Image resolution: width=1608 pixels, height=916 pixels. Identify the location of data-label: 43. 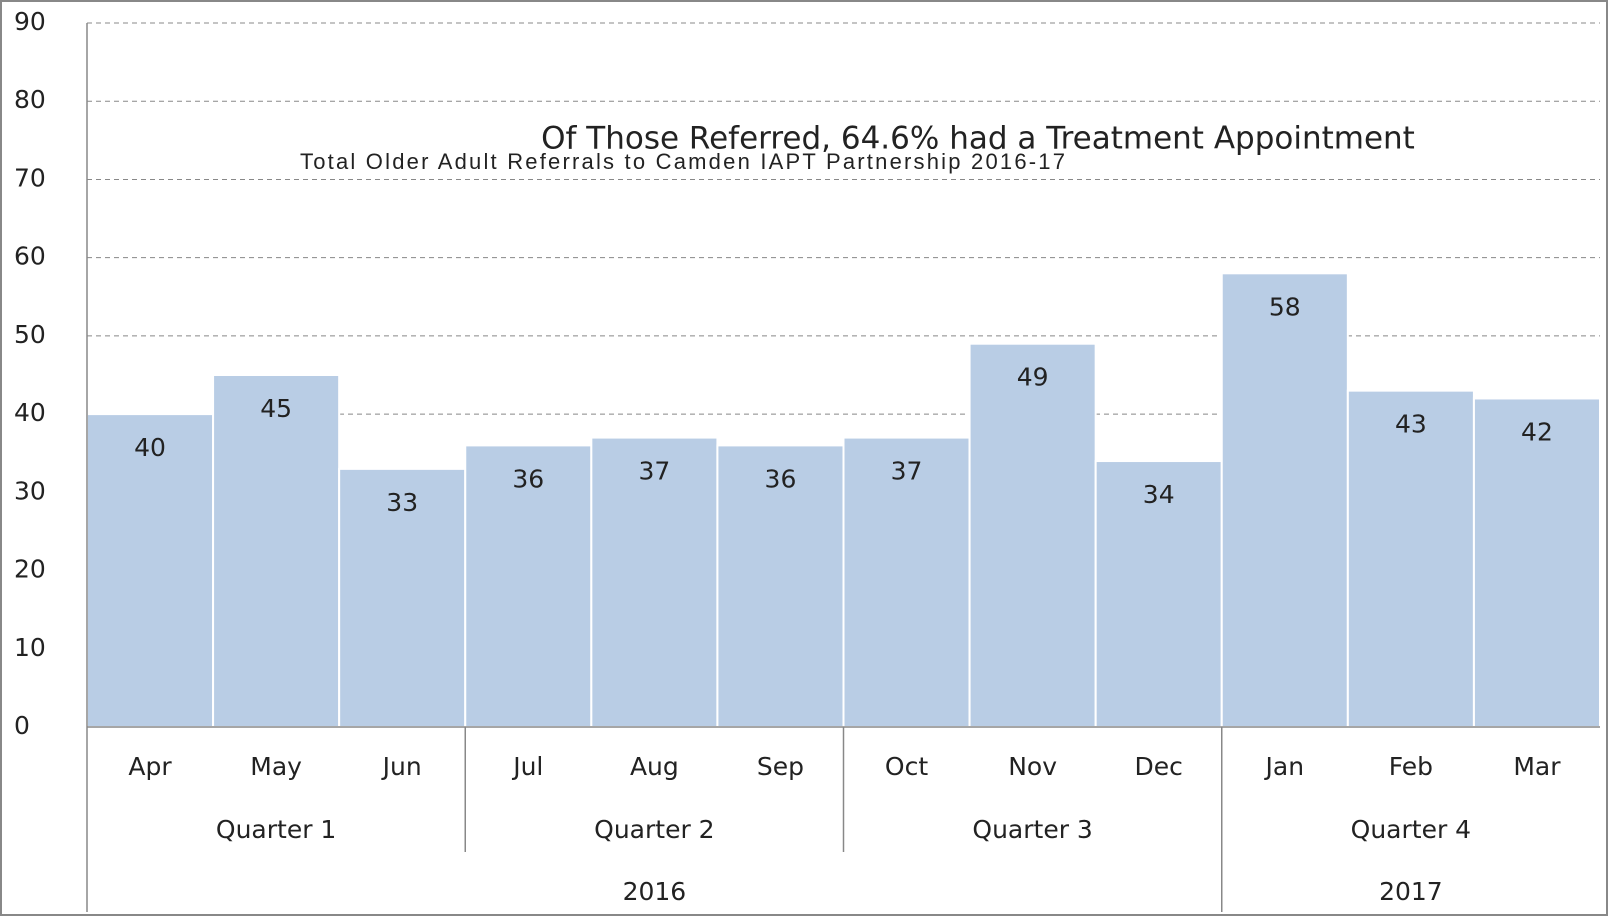
(1411, 424).